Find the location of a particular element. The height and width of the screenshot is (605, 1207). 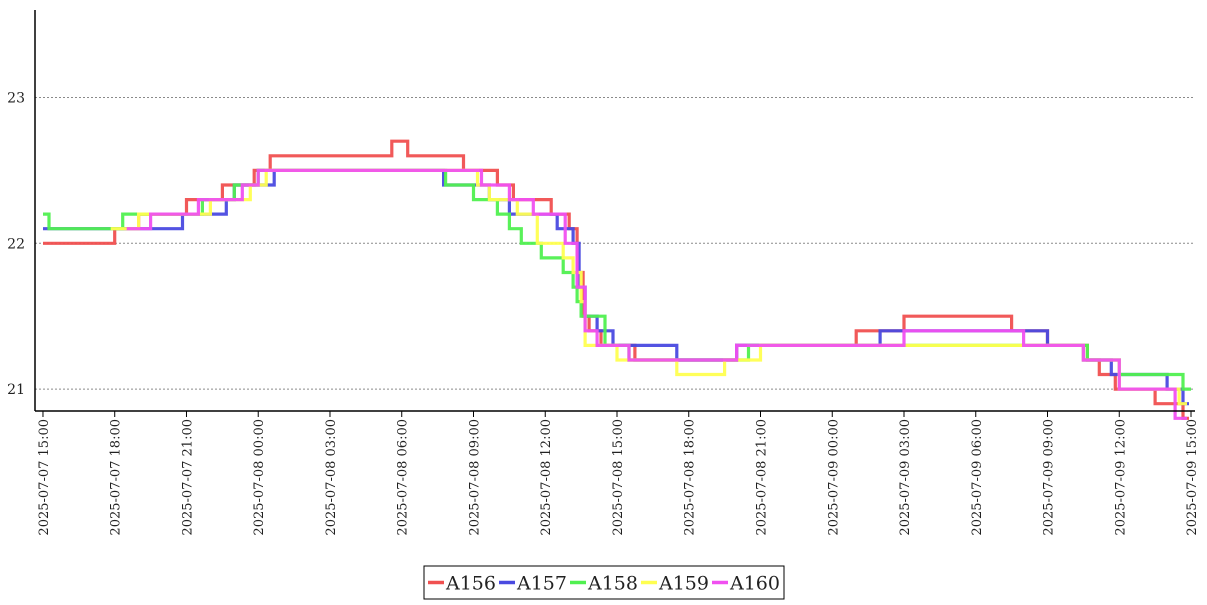

x-tick-label: 2025-07-08 00:00 is located at coordinates (259, 477).